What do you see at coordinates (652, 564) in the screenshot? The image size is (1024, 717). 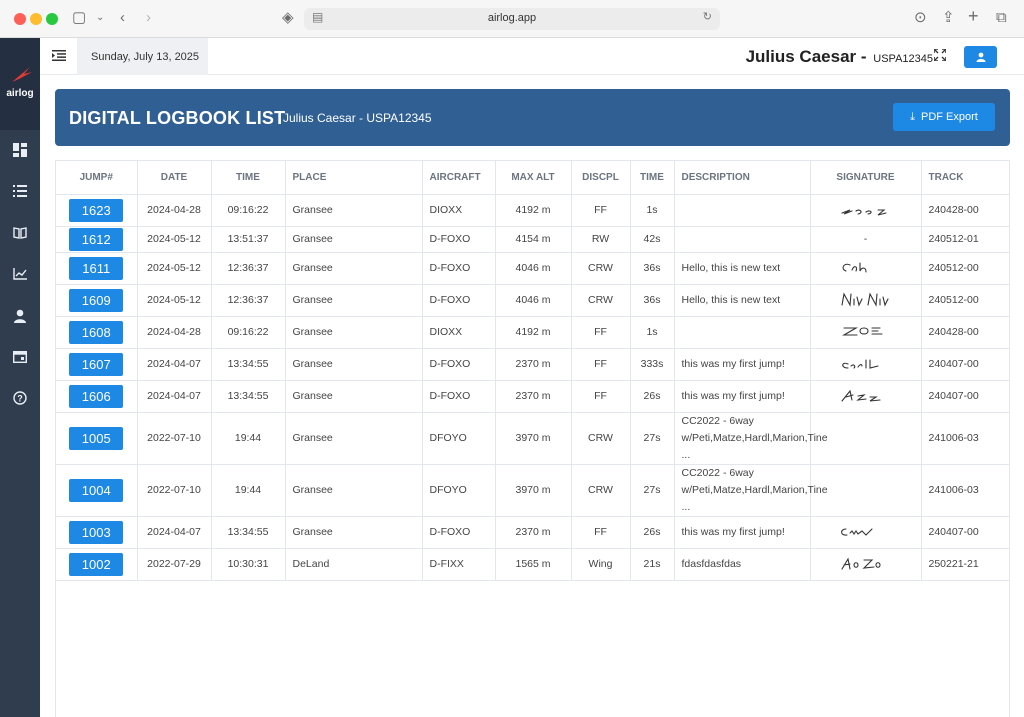 I see `freefall-time-cell: 21s` at bounding box center [652, 564].